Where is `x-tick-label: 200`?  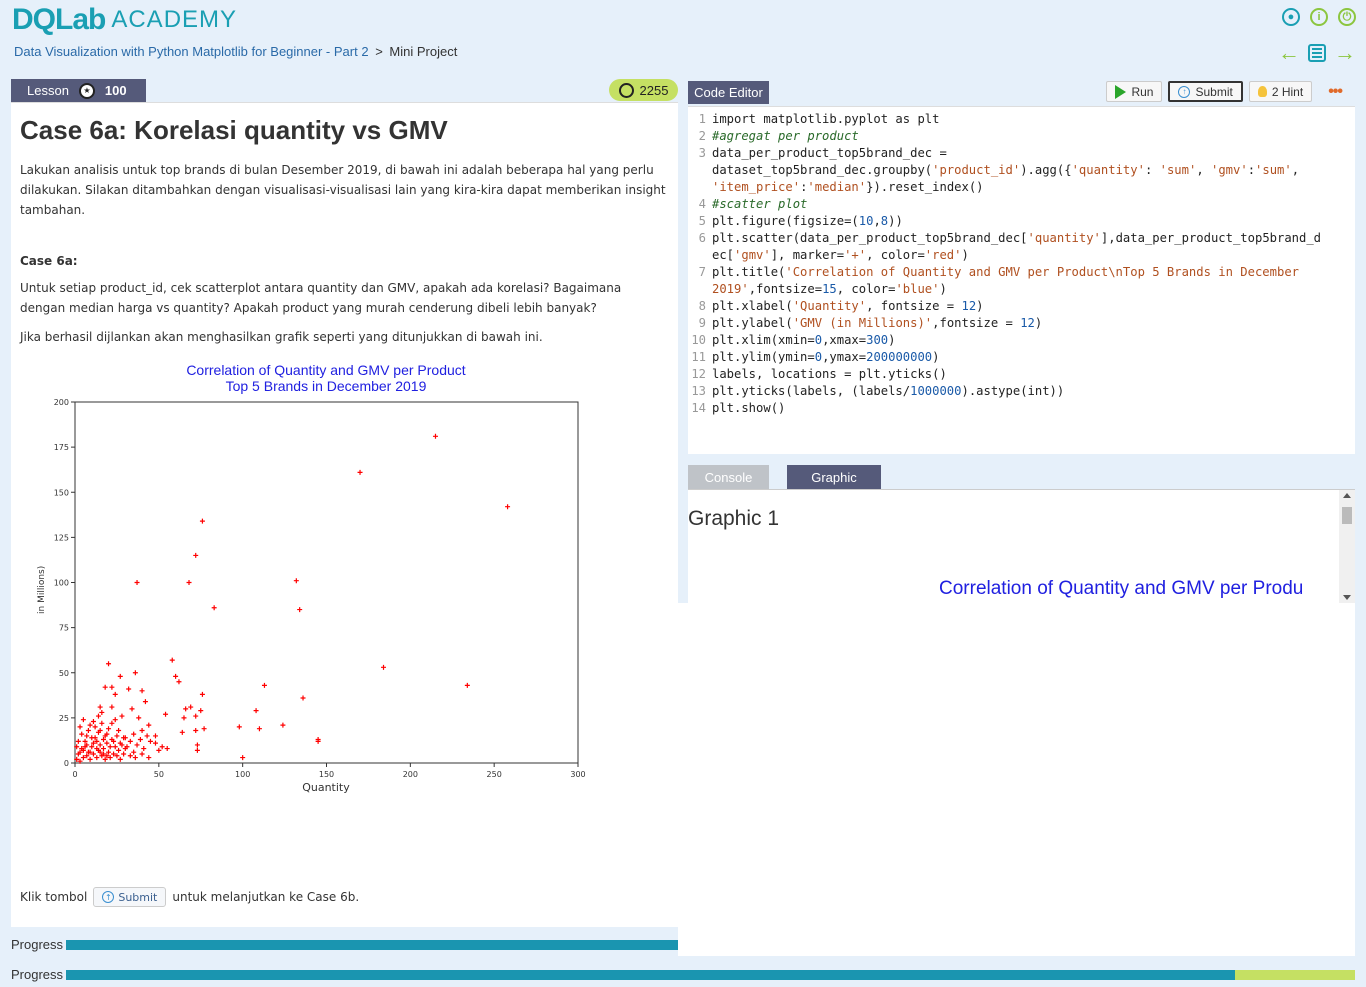
x-tick-label: 200 is located at coordinates (410, 774).